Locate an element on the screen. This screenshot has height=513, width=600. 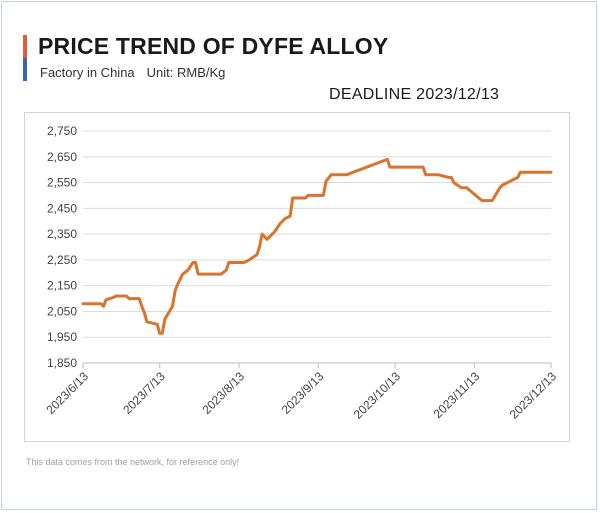
deadline-label: DEADLINE 2023/12/13 is located at coordinates (414, 94).